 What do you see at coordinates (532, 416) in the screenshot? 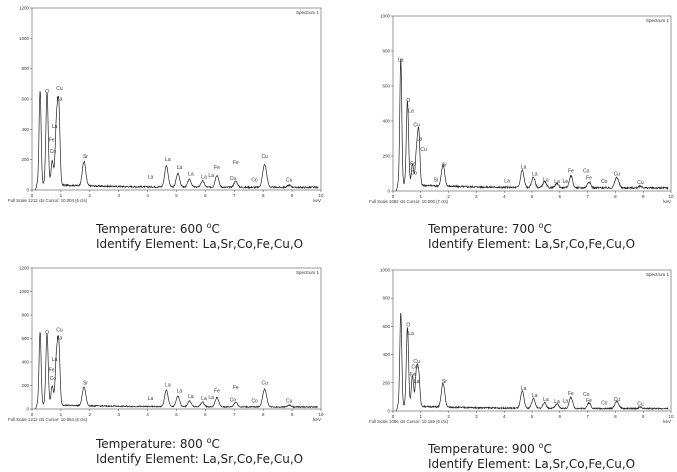
I see `x-tick-label: 5` at bounding box center [532, 416].